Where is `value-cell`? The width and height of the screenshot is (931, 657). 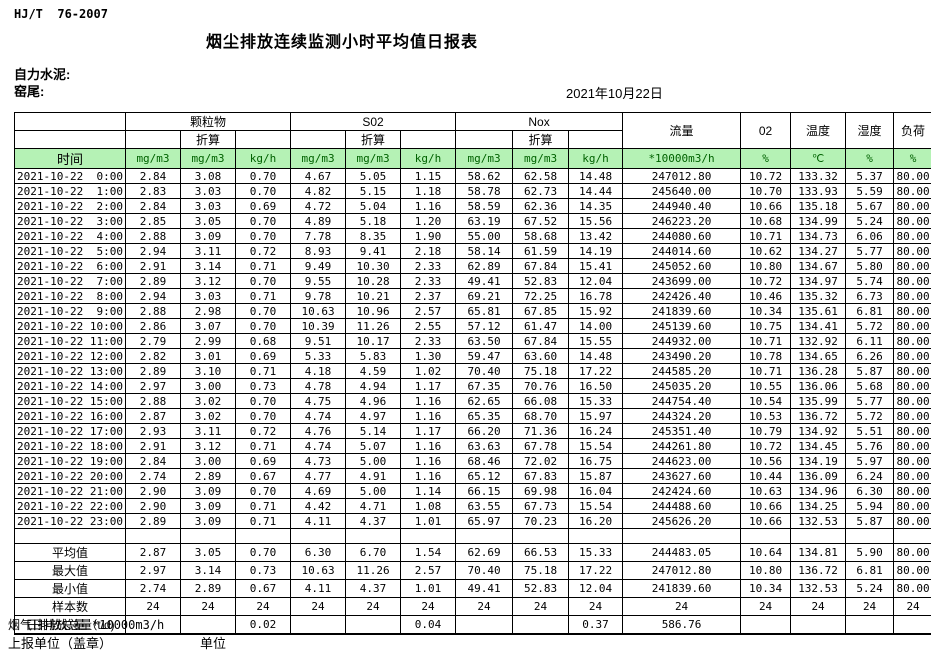 value-cell is located at coordinates (484, 625).